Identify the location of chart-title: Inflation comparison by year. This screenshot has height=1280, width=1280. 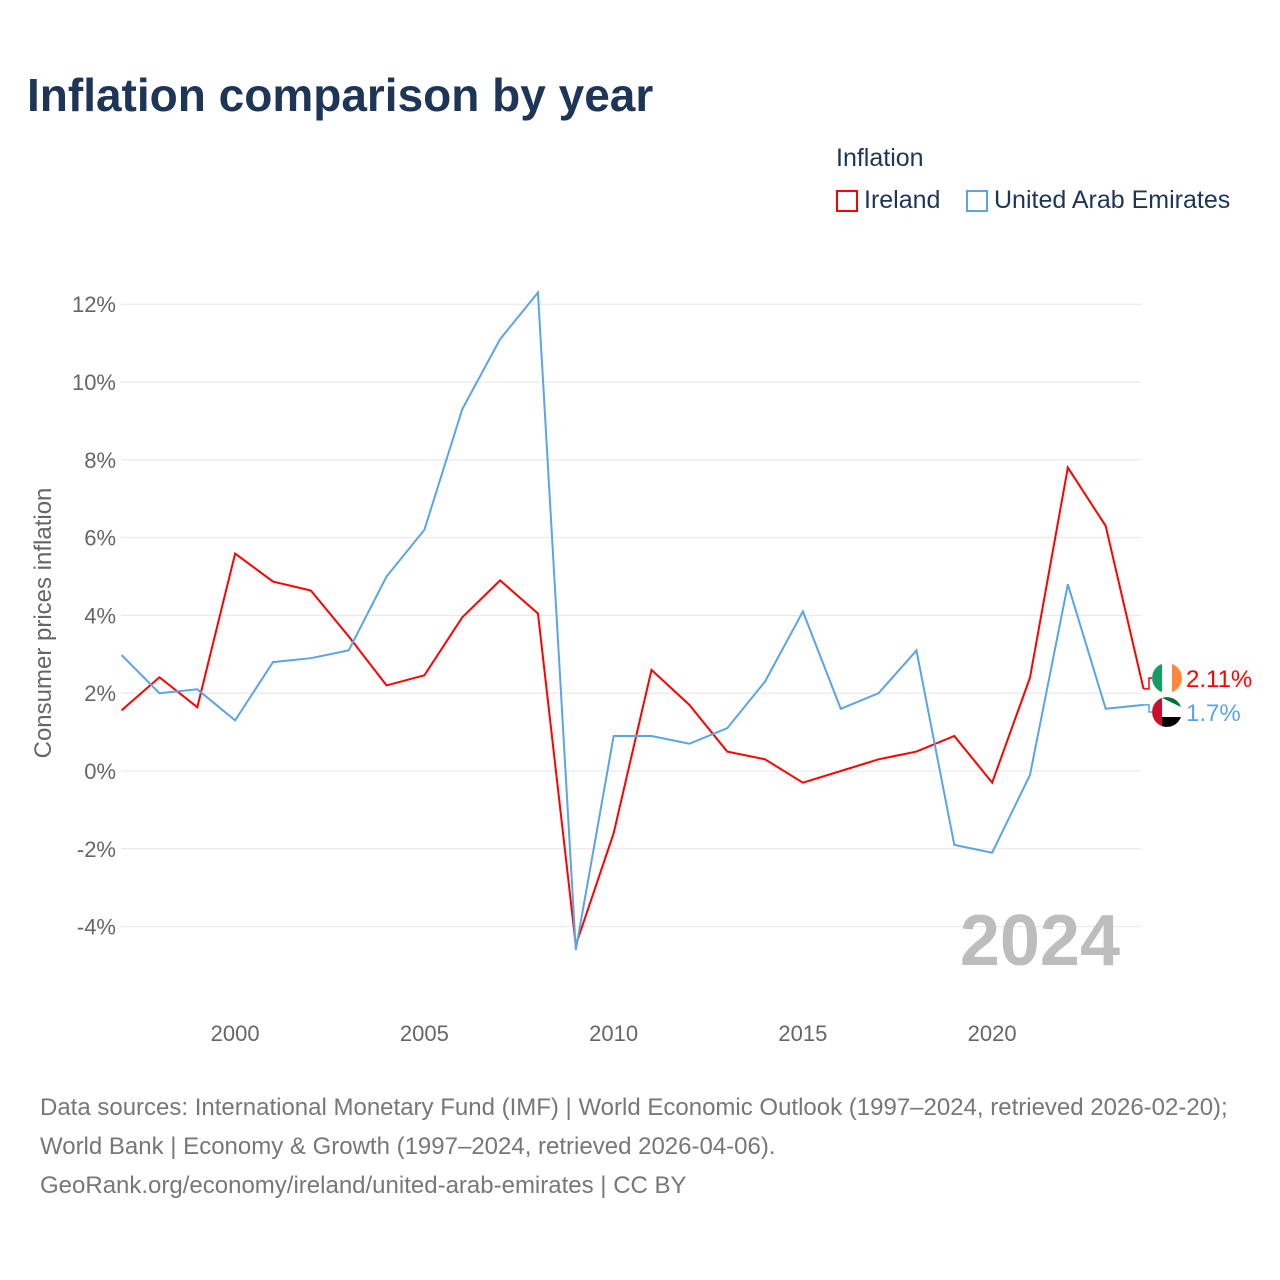
(340, 95).